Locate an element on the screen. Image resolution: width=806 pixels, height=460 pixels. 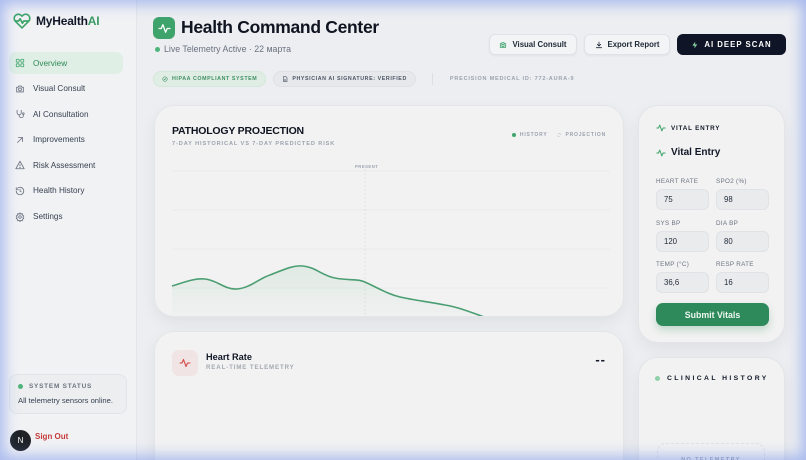
sidebar-item-overview: Overview is located at coordinates (66, 63).